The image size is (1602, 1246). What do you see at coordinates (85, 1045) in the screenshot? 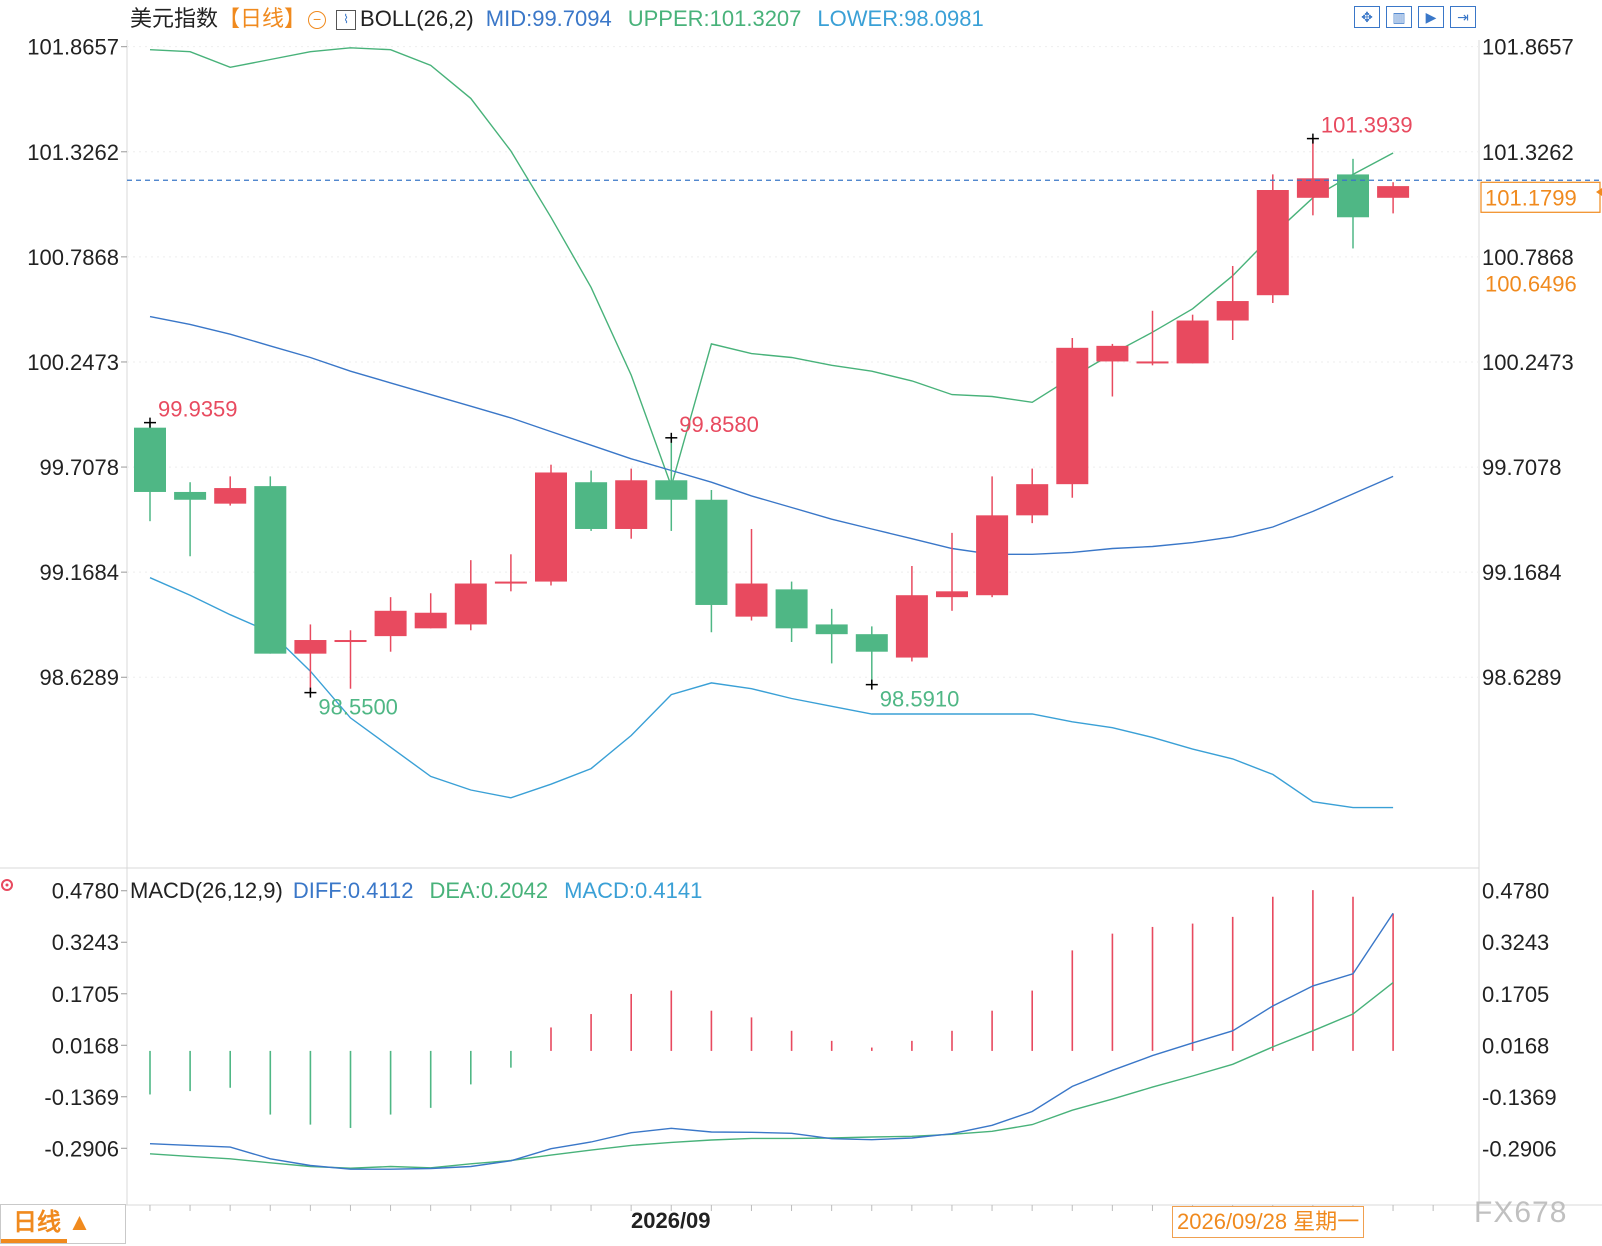
I see `macd-axis-label-left: 0.0168` at bounding box center [85, 1045].